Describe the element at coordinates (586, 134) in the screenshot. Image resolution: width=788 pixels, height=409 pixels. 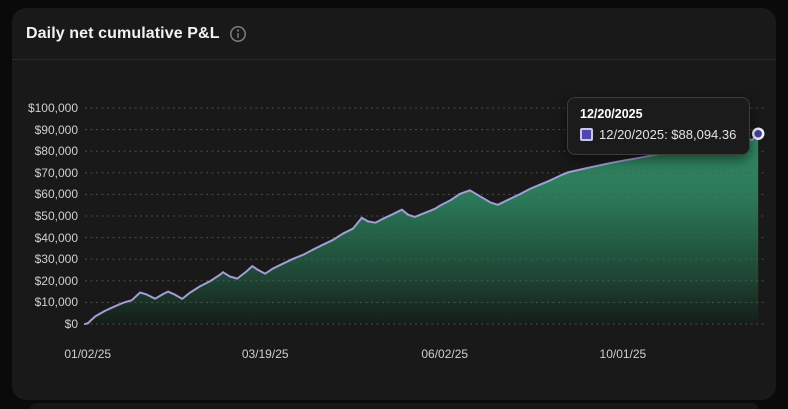
I see `series-swatch-icon` at that location.